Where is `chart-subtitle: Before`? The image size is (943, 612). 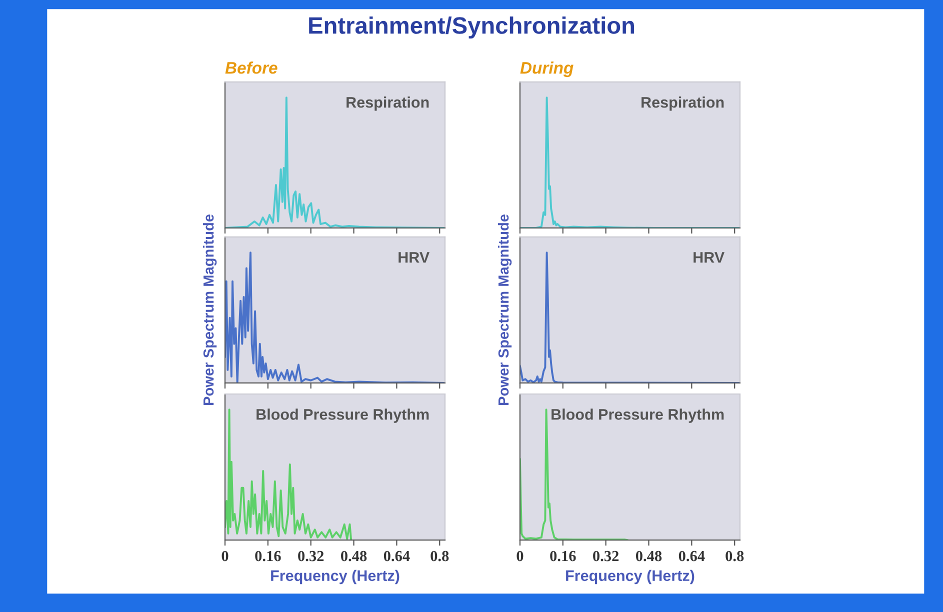
chart-subtitle: Before is located at coordinates (251, 68).